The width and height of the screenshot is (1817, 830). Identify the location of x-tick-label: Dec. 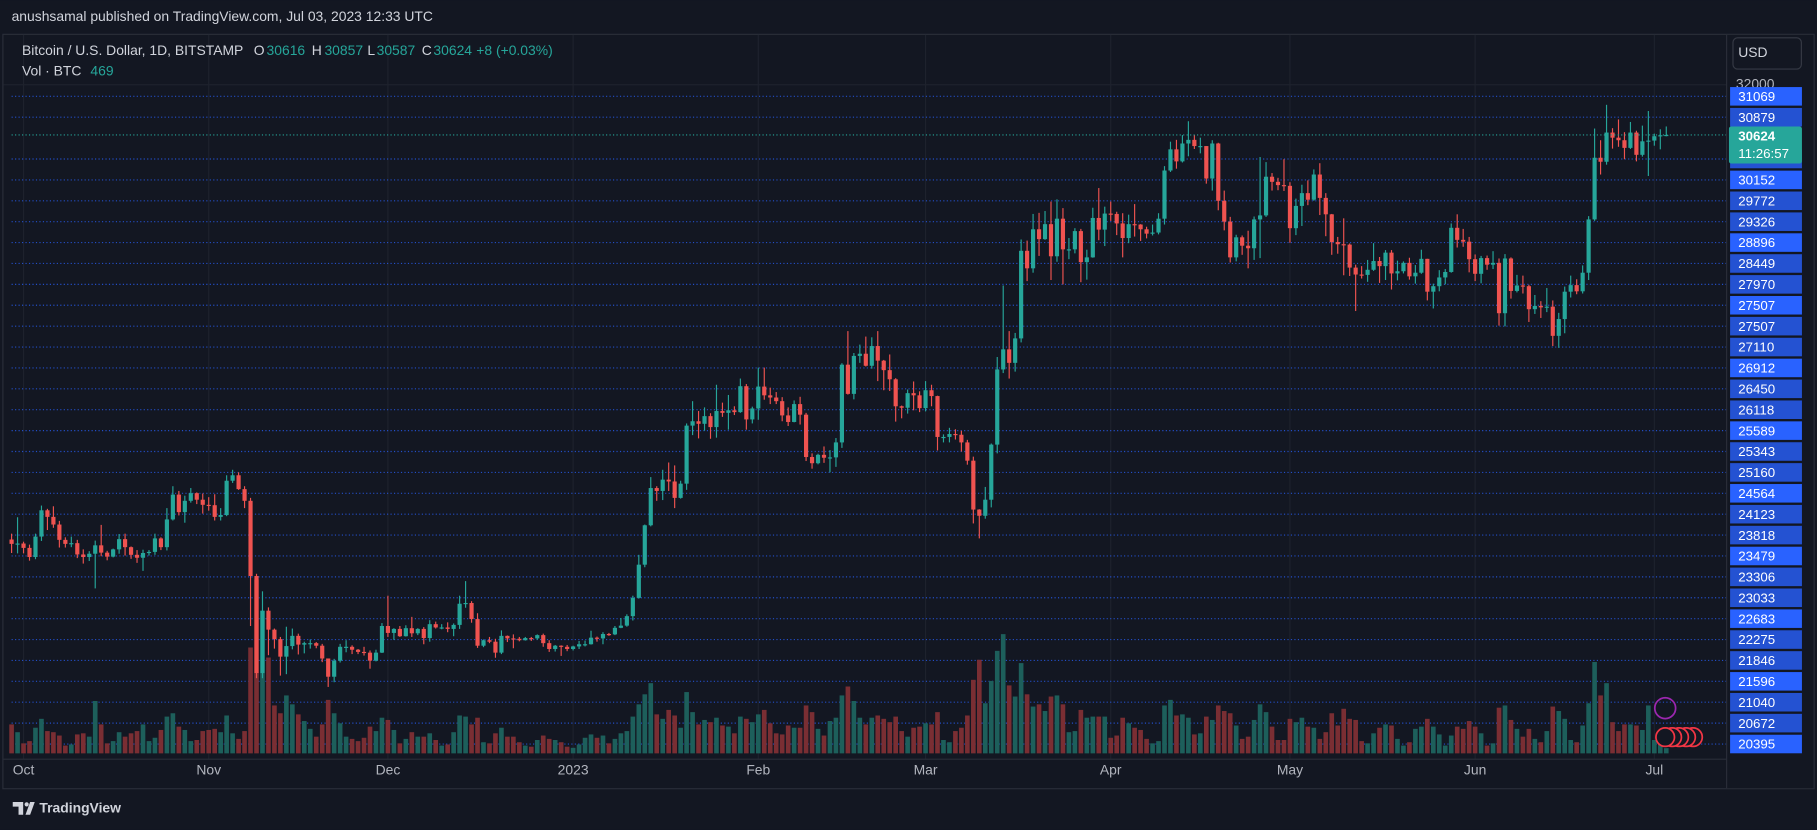
(388, 769).